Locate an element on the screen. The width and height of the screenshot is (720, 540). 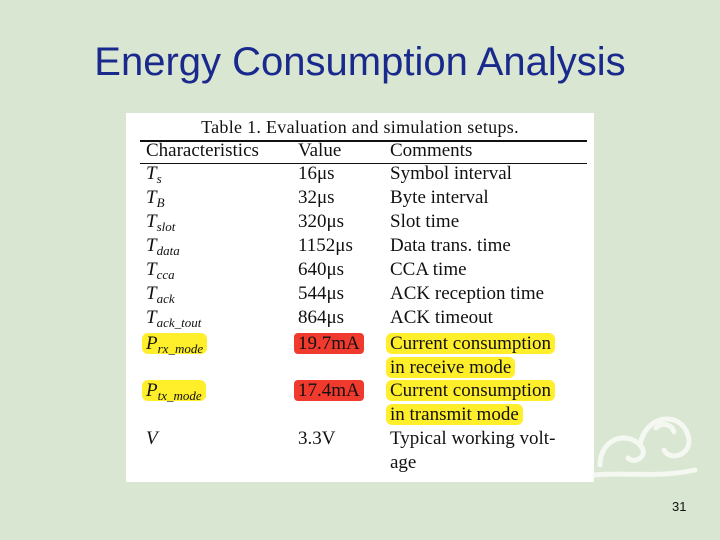
slide-title: Energy Consumption Analysis is located at coordinates (360, 62).